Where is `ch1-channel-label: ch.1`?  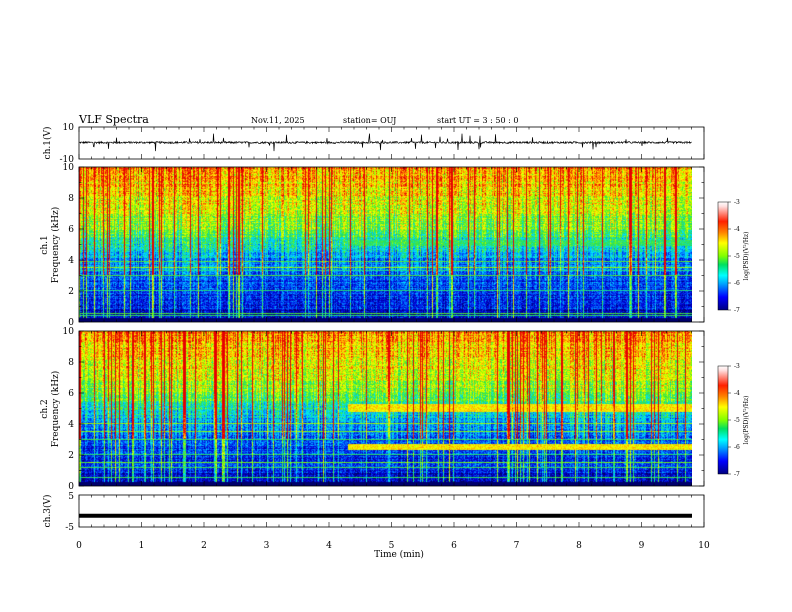 ch1-channel-label: ch.1 is located at coordinates (45, 244).